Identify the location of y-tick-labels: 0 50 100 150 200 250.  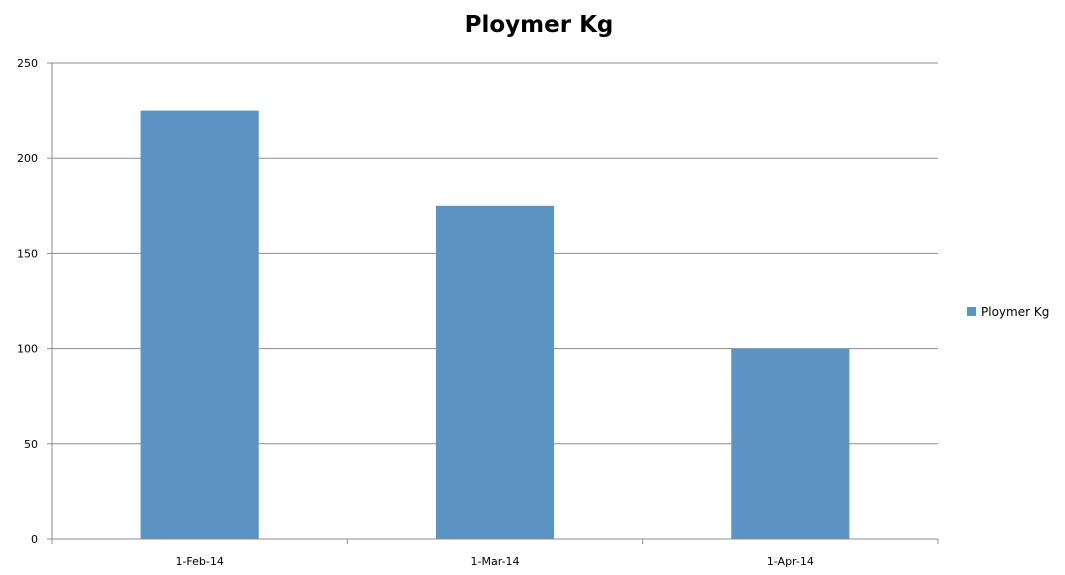
(27, 301).